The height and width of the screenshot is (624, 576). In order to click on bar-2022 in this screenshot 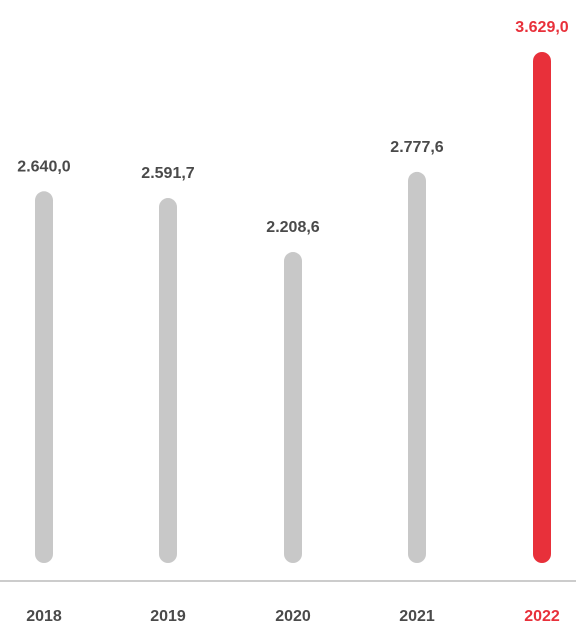, I will do `click(542, 307)`.